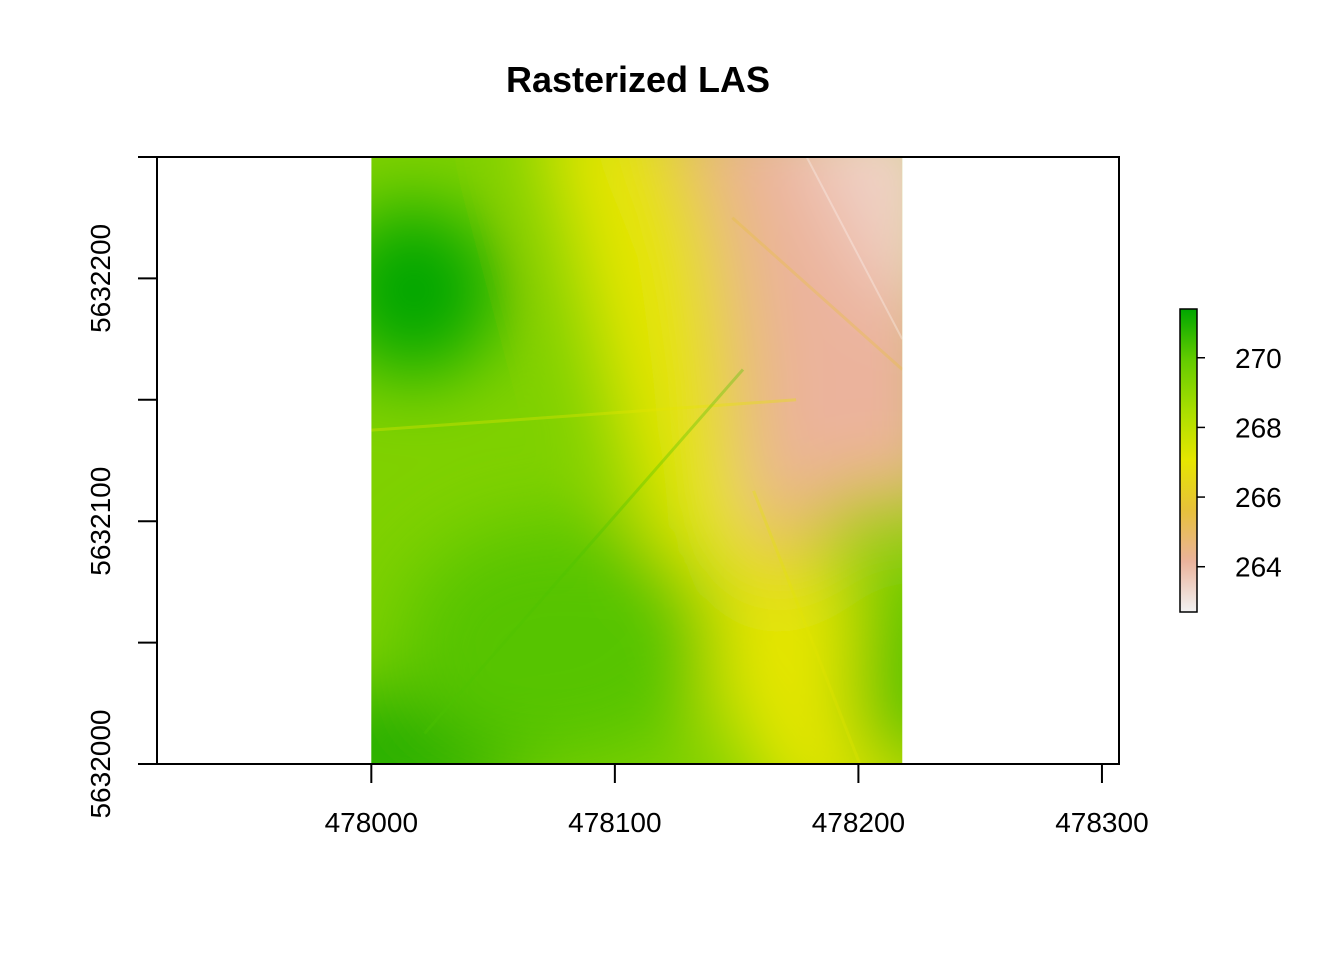 The image size is (1344, 960). Describe the element at coordinates (1230, 460) in the screenshot. I see `color-legend: 264 266 268 270` at that location.